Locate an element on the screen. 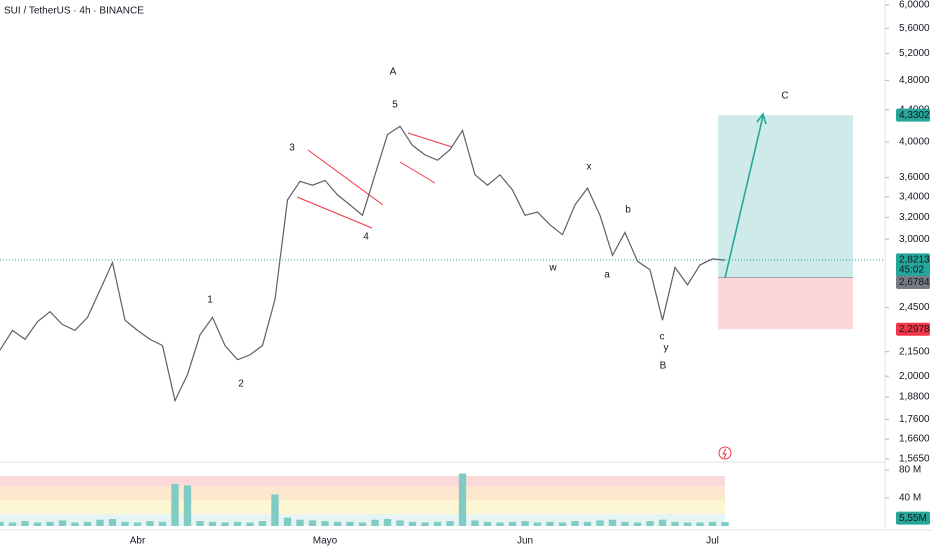  stop-label-bg is located at coordinates (913, 329).